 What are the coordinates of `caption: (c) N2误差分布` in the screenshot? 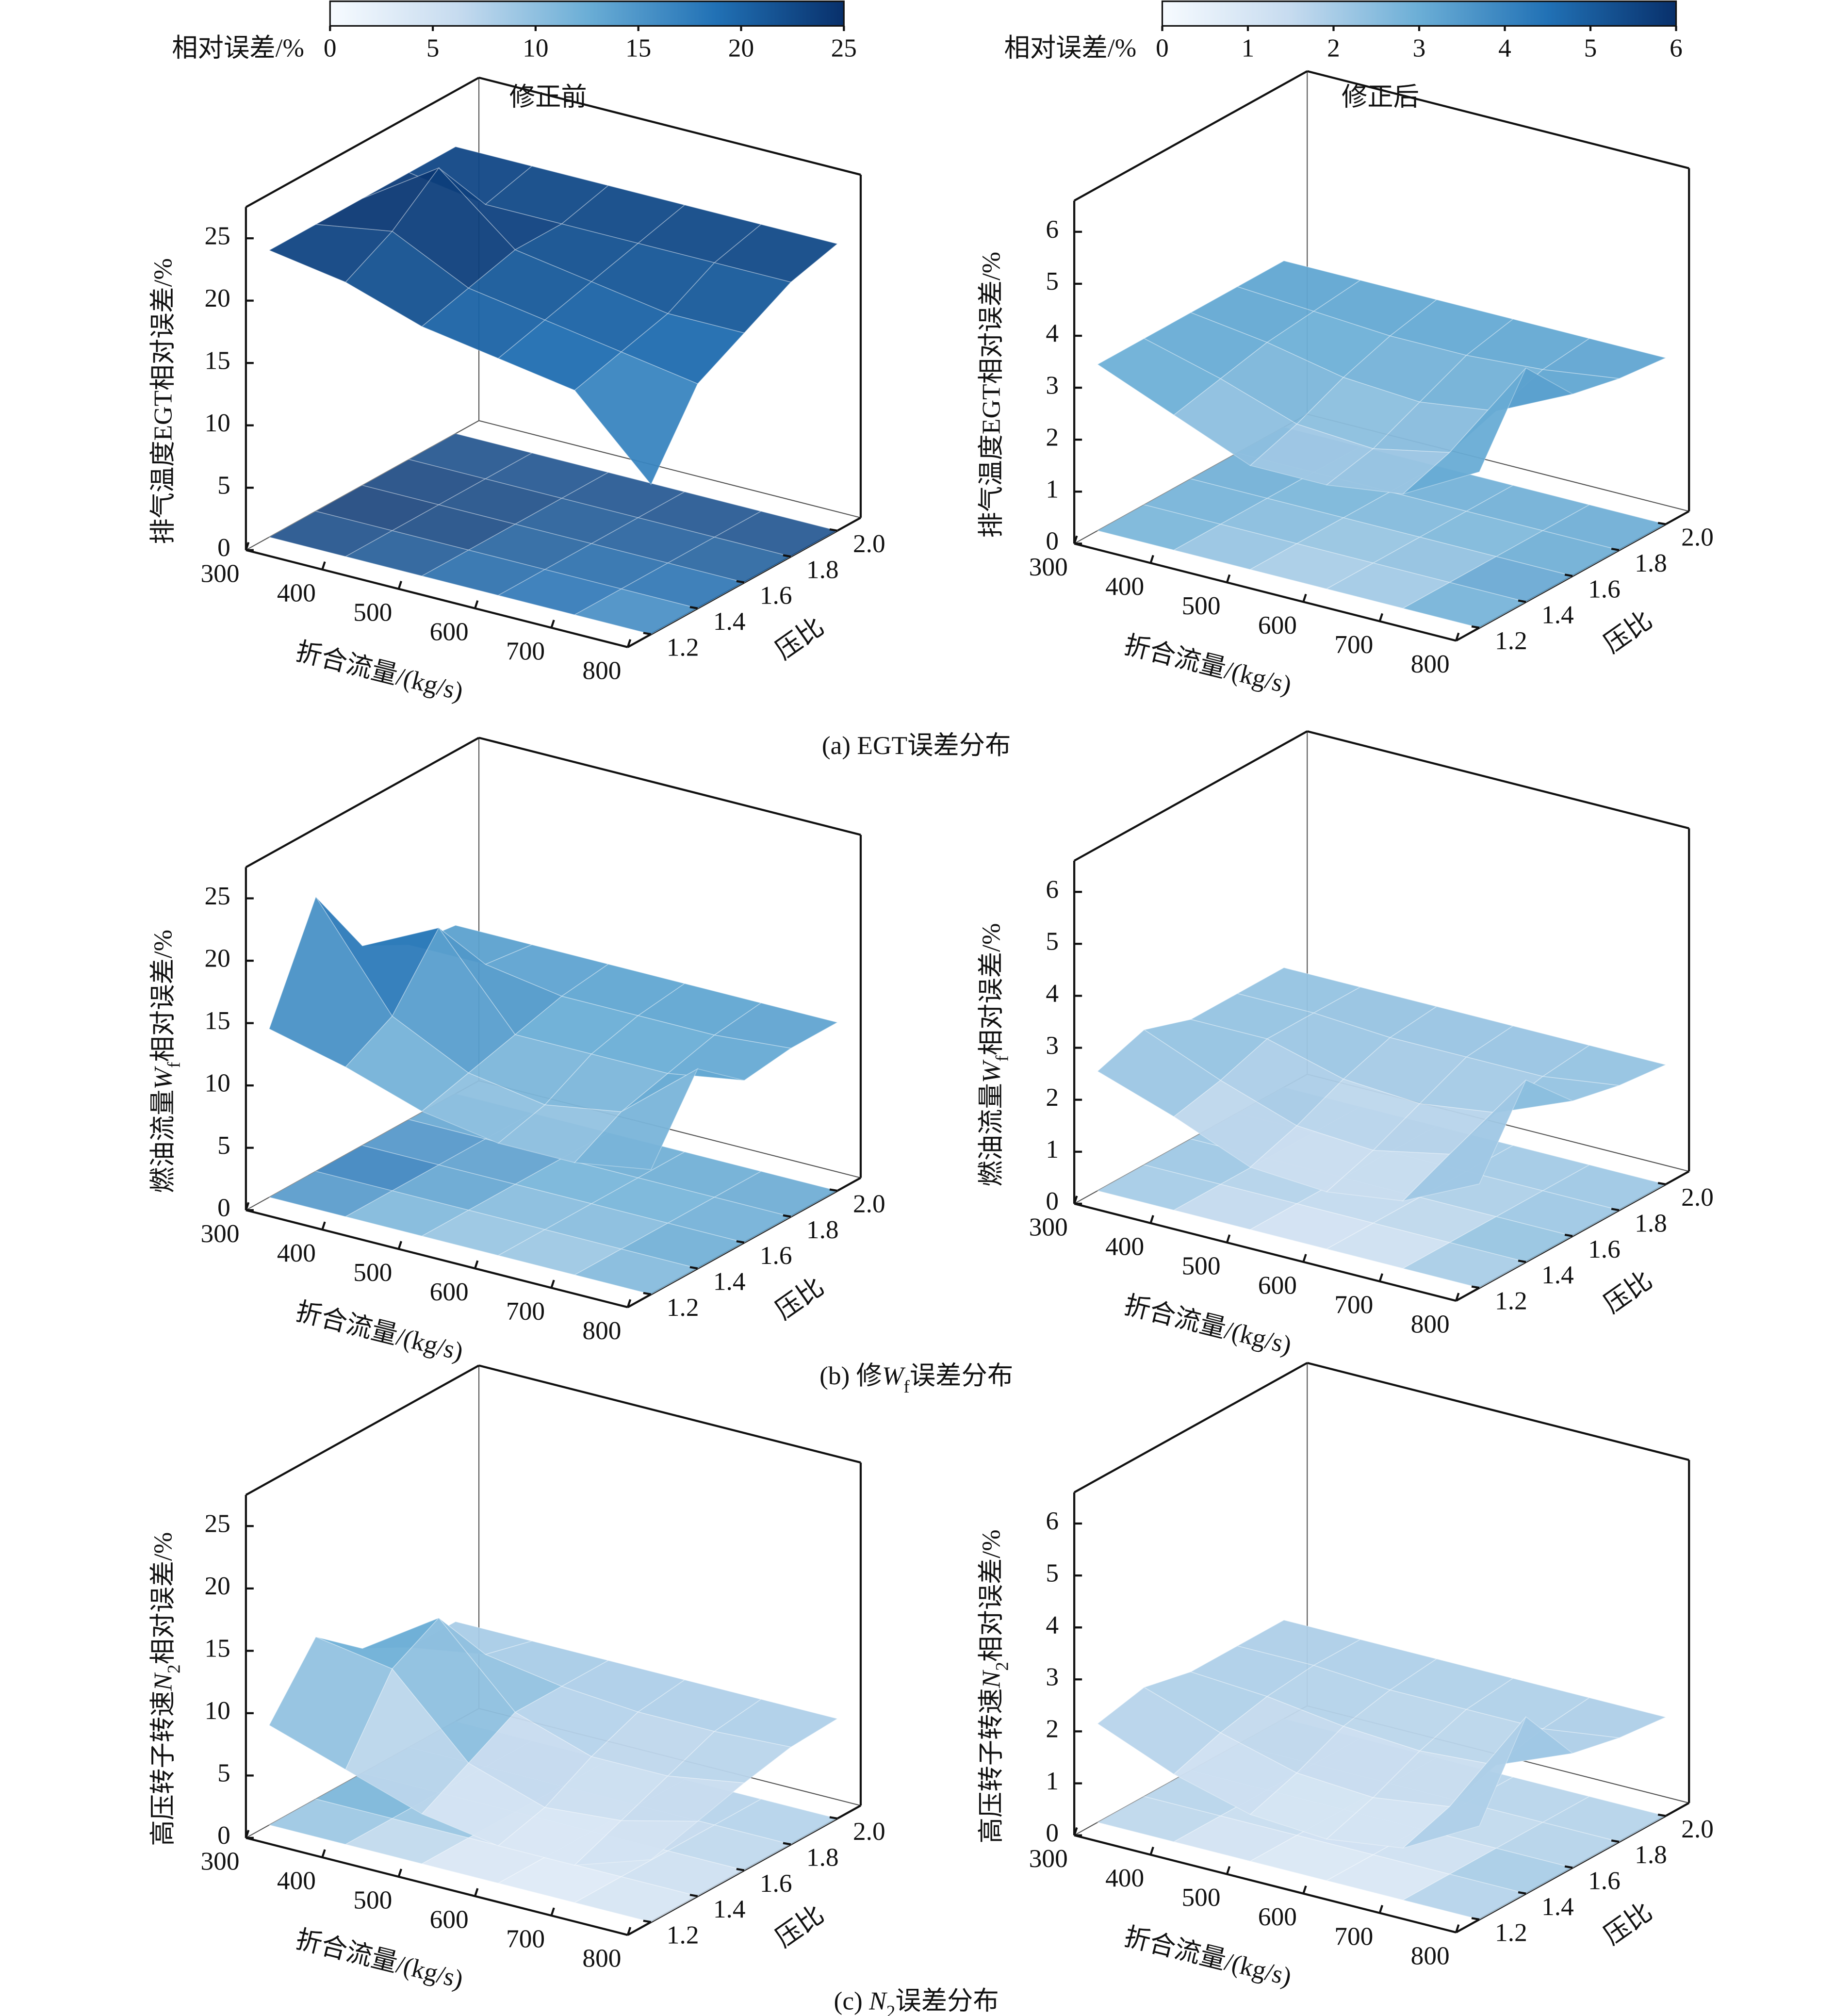 It's located at (916, 2001).